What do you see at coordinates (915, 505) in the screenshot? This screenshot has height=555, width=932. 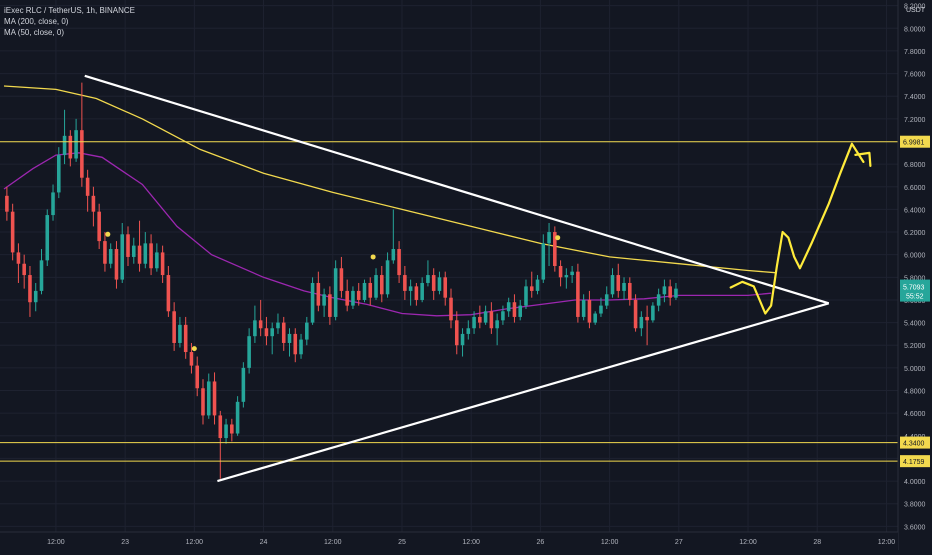 I see `price-tick-label: 3.8000` at bounding box center [915, 505].